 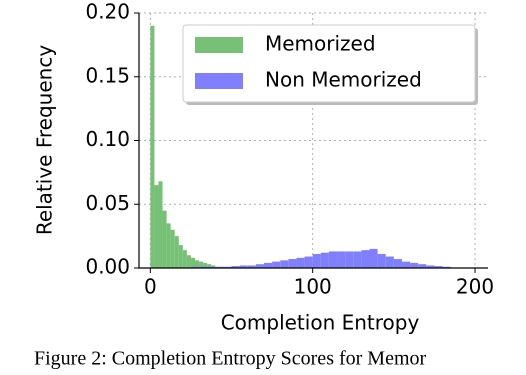 What do you see at coordinates (107, 75) in the screenshot?
I see `y-tick-label: 0.15` at bounding box center [107, 75].